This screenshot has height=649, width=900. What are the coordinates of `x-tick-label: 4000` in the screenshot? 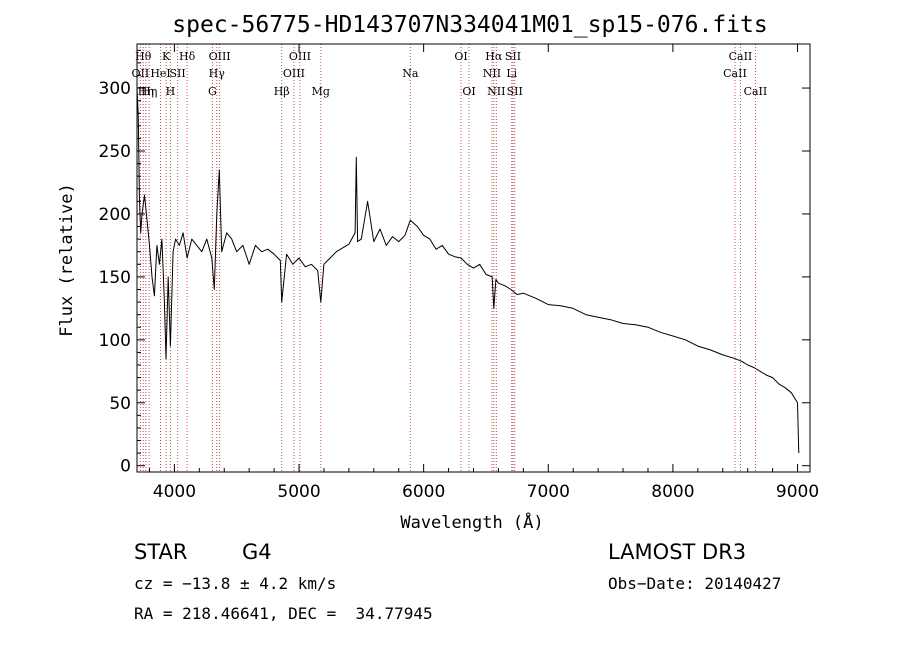 It's located at (174, 492).